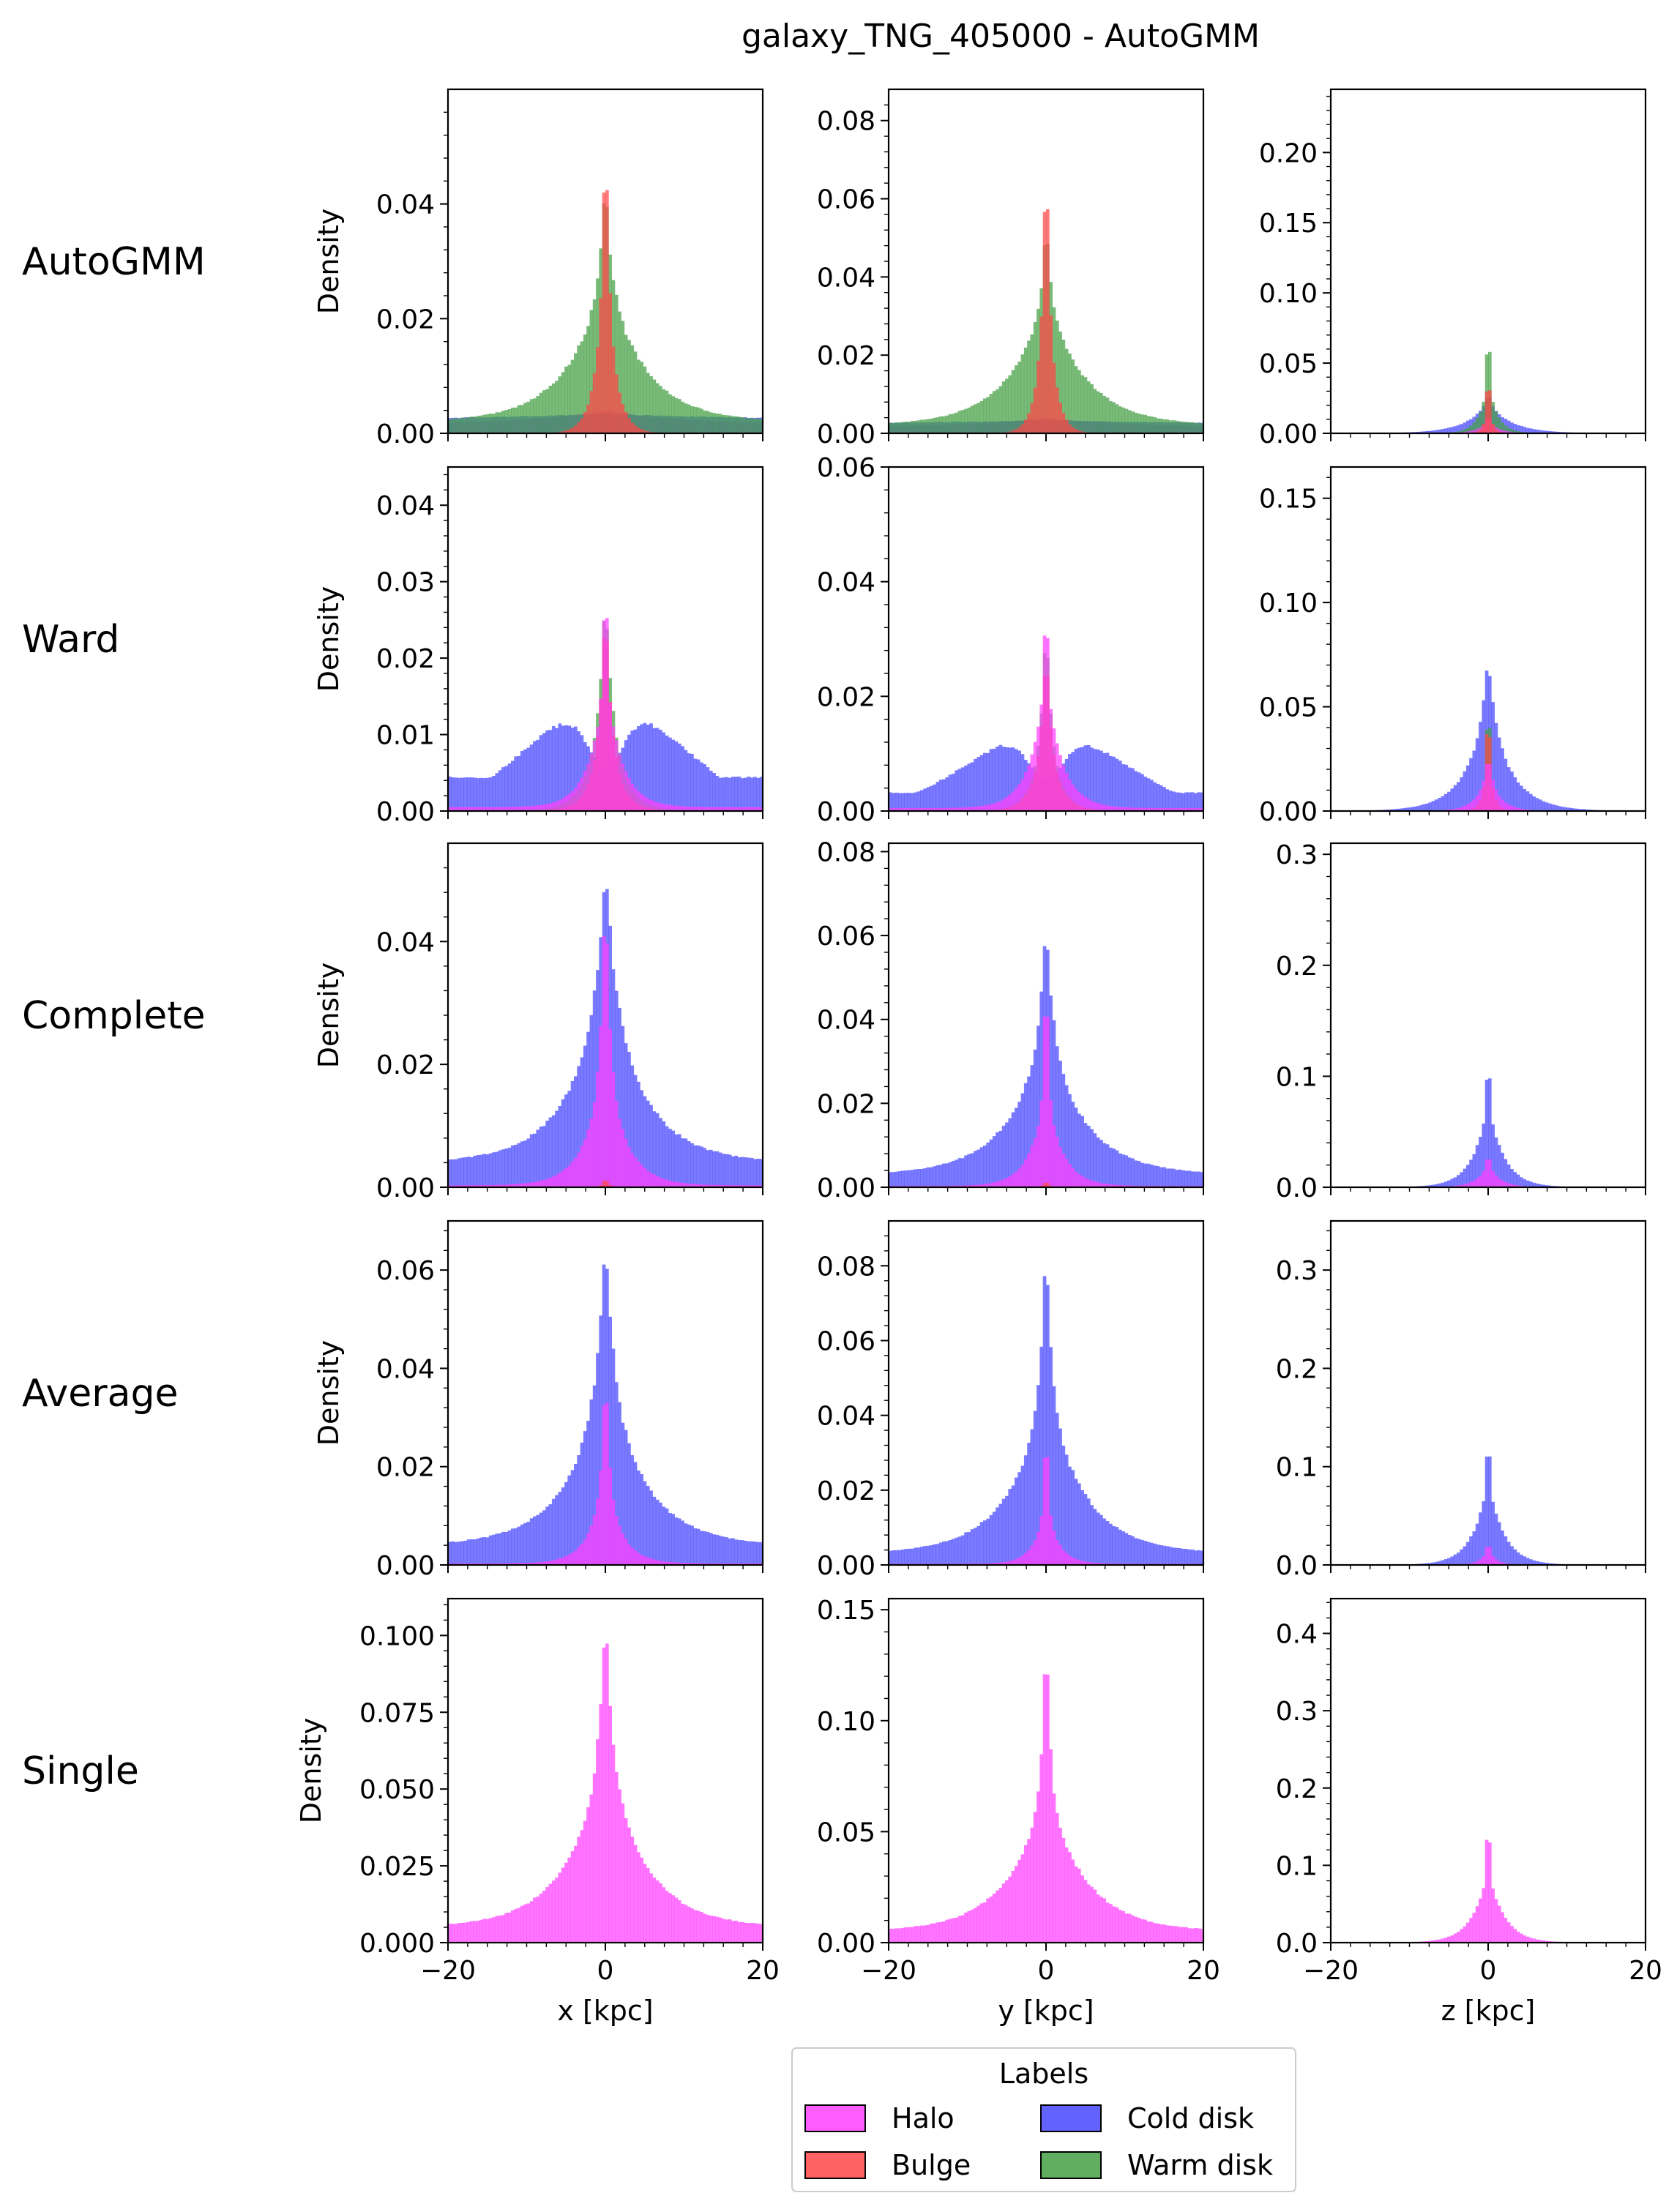  Describe the element at coordinates (1489, 2011) in the screenshot. I see `x-axis-label: z [kpc]` at that location.